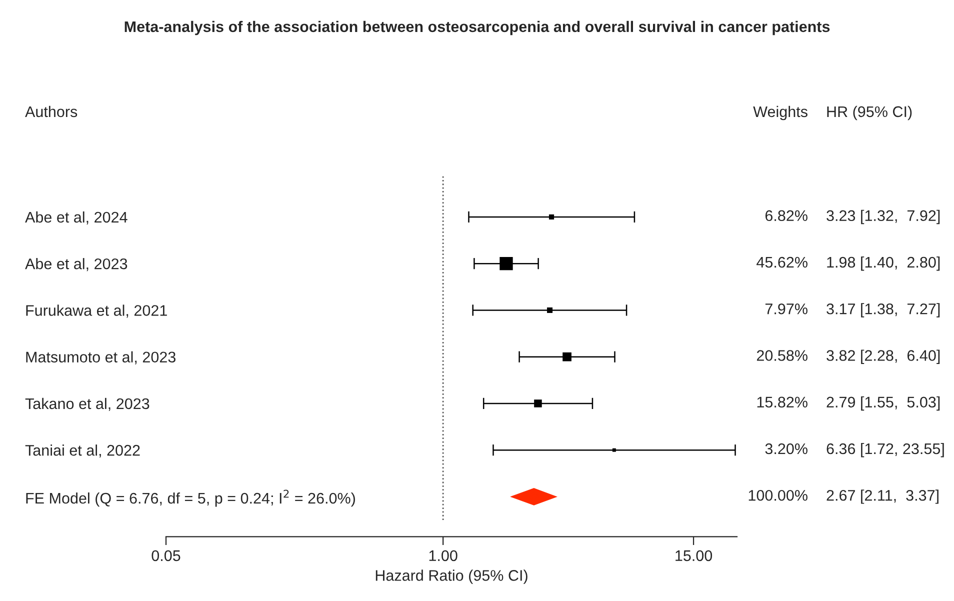 The image size is (954, 601). Describe the element at coordinates (452, 577) in the screenshot. I see `x-axis-title: Hazard Ratio (95% CI)` at that location.